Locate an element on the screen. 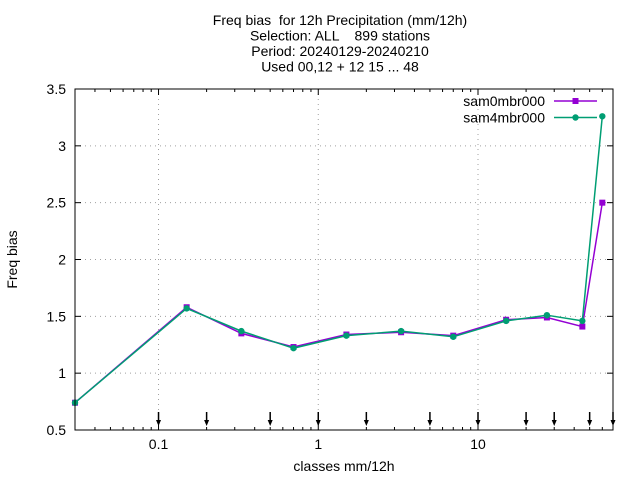 This screenshot has width=640, height=480. y-tick-label: 3.5 is located at coordinates (57, 89).